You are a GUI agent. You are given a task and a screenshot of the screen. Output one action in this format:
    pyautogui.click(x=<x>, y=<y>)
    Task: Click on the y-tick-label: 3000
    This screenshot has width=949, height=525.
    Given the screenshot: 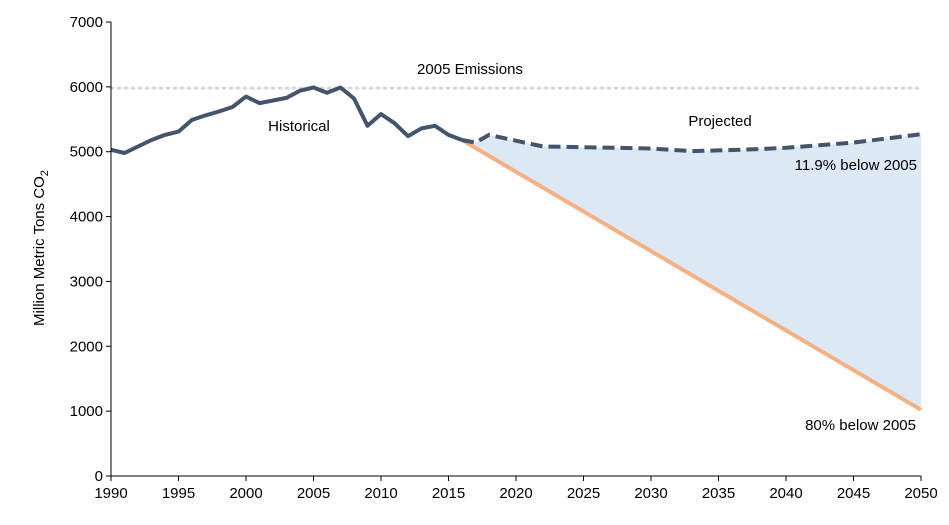 What is the action you would take?
    pyautogui.click(x=86, y=281)
    